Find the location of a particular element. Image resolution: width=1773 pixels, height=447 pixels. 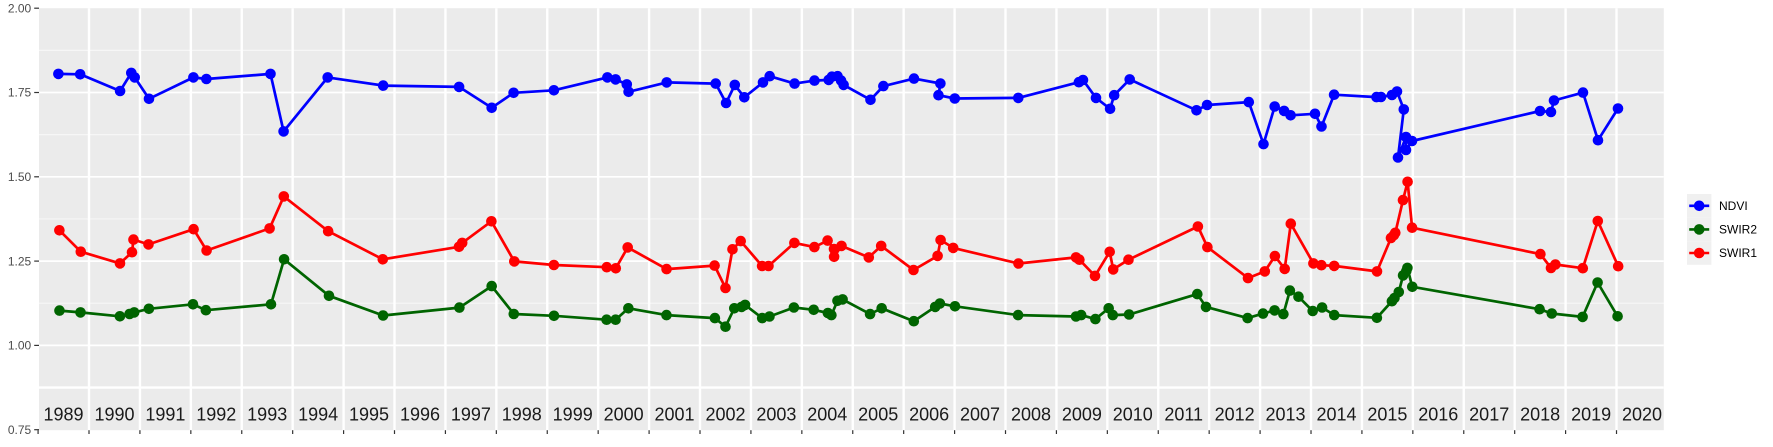

svg-text: NDVI is located at coordinates (1733, 206).